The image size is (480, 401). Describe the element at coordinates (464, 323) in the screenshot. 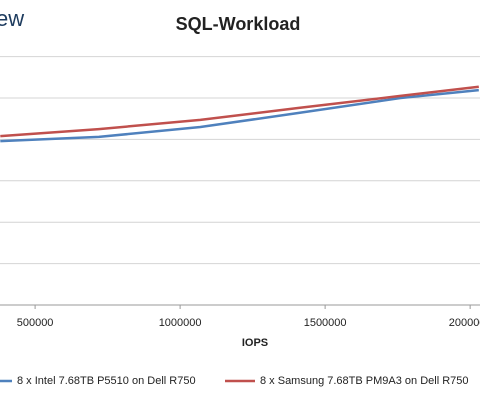

I see `x-tick-label: 2000000` at that location.